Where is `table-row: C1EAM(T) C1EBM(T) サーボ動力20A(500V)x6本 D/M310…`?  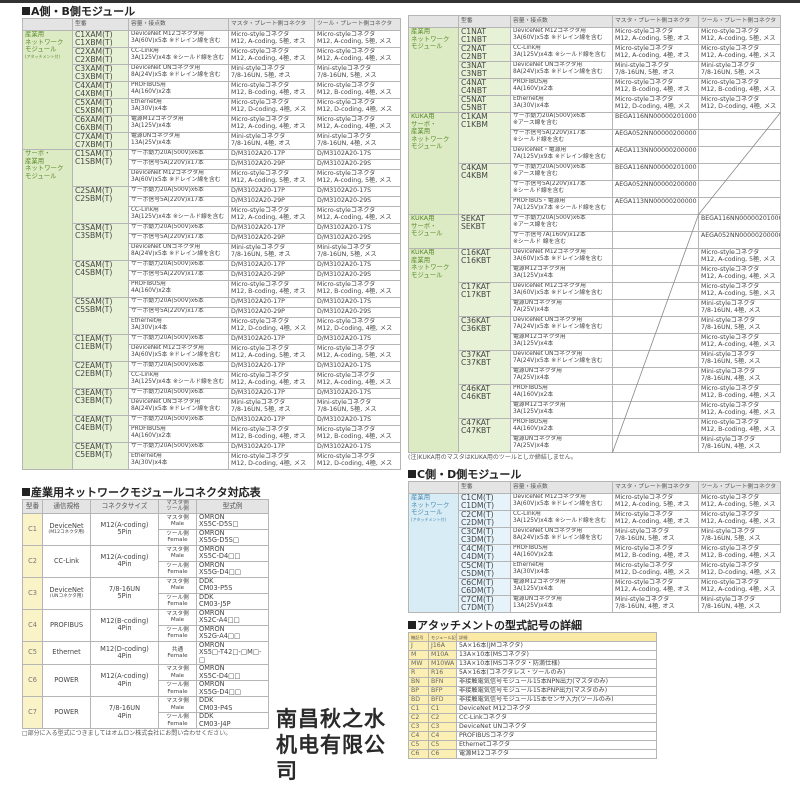 table-row: C1EAM(T) C1EBM(T) サーボ動力20A(500V)x6本 D/M310… is located at coordinates (212, 348).